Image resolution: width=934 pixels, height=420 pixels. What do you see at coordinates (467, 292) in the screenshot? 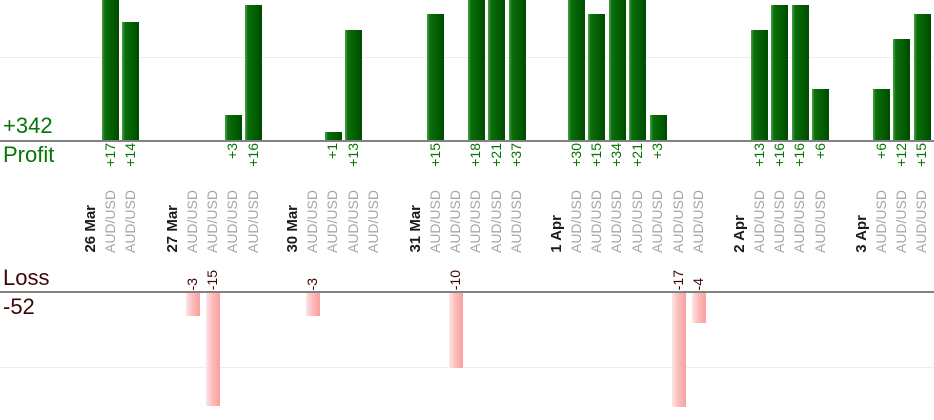
I see `loss-axis-line` at bounding box center [467, 292].